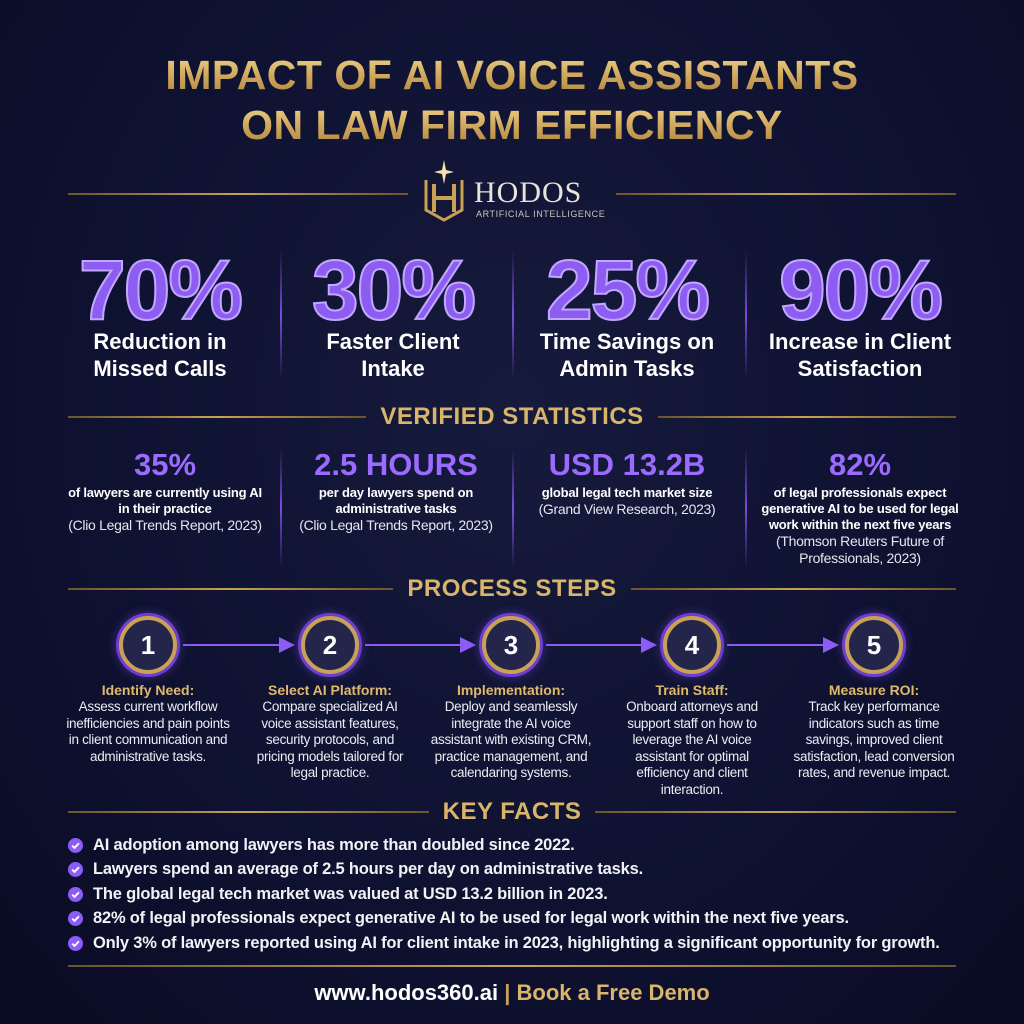 This screenshot has width=1024, height=1024. What do you see at coordinates (165, 464) in the screenshot?
I see `verified-value: 35%` at bounding box center [165, 464].